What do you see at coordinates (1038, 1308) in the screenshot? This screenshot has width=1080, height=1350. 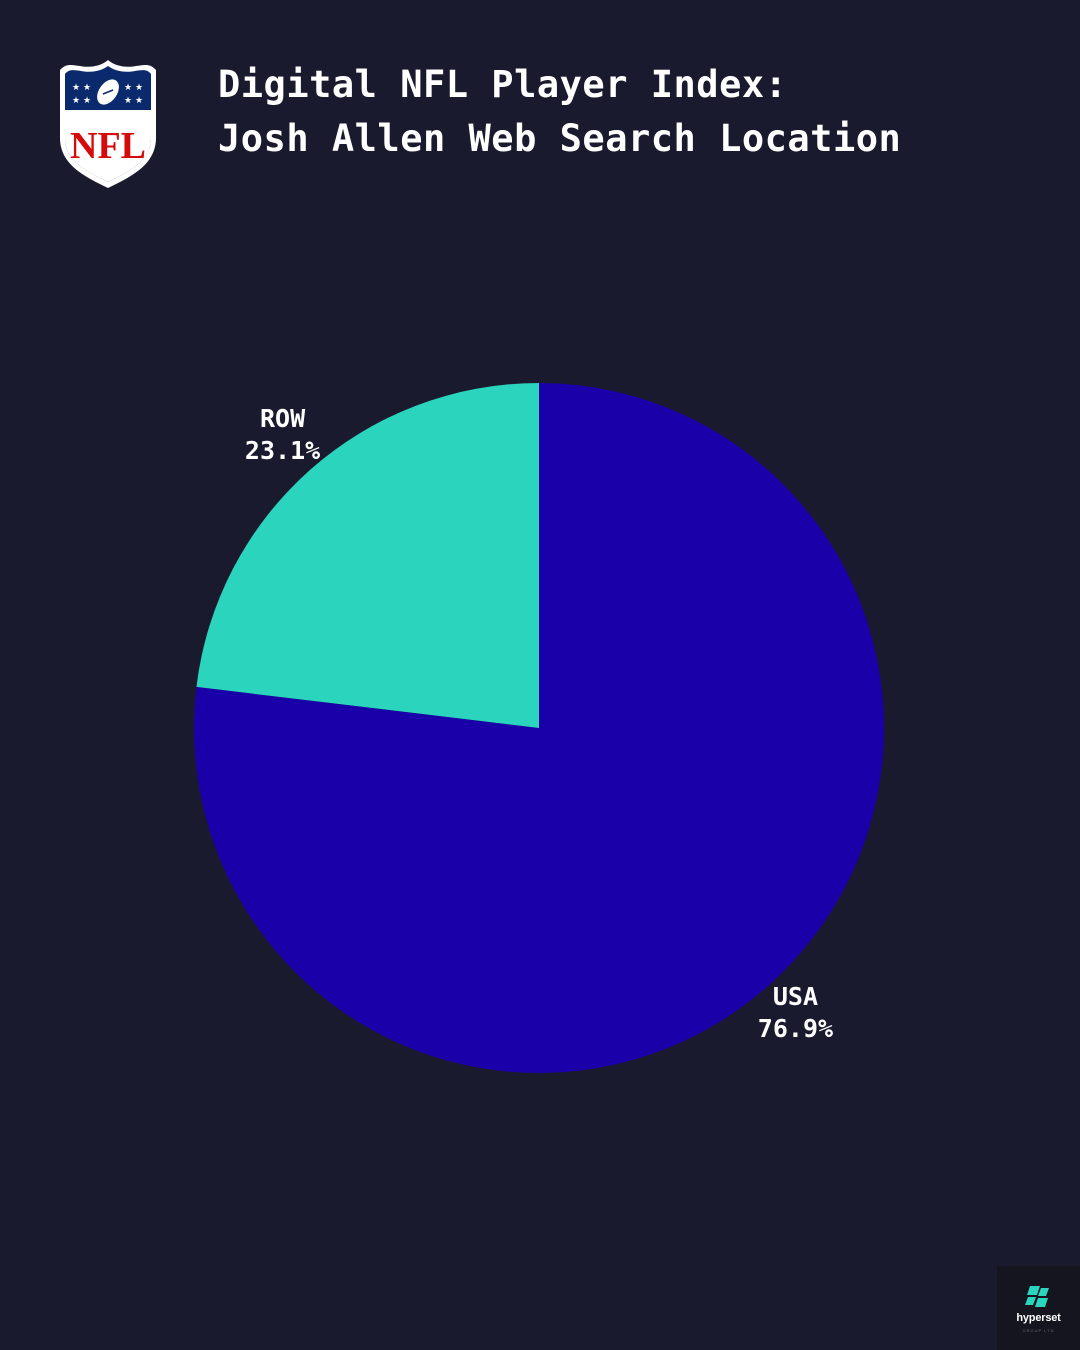 I see `hyperset-brand-badge: hyperset GROUP LTD` at bounding box center [1038, 1308].